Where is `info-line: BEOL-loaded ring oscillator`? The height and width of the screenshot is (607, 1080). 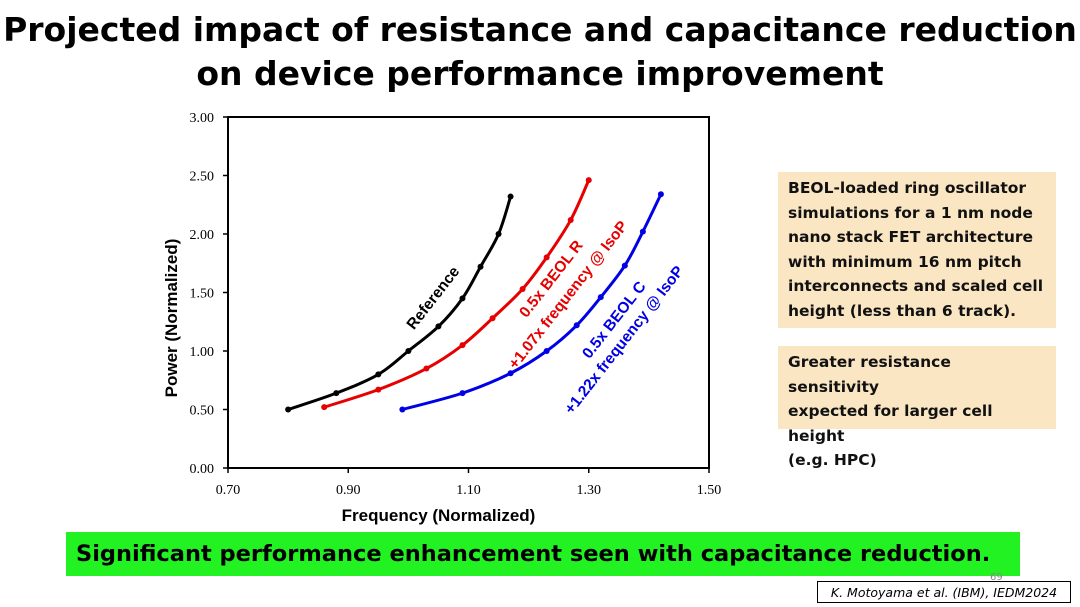
info-line: BEOL-loaded ring oscillator is located at coordinates (907, 188).